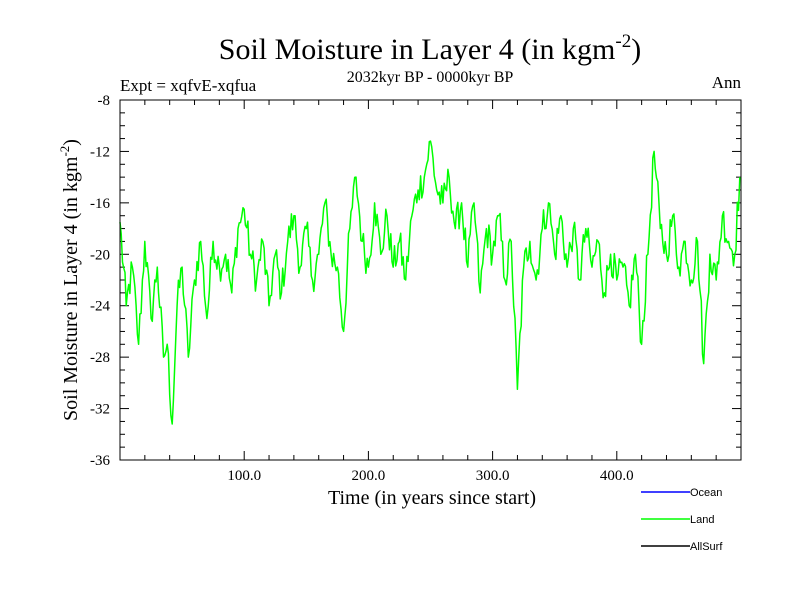 This screenshot has width=800, height=600. What do you see at coordinates (432, 498) in the screenshot?
I see `x-axis-label: Time (in years since start)` at bounding box center [432, 498].